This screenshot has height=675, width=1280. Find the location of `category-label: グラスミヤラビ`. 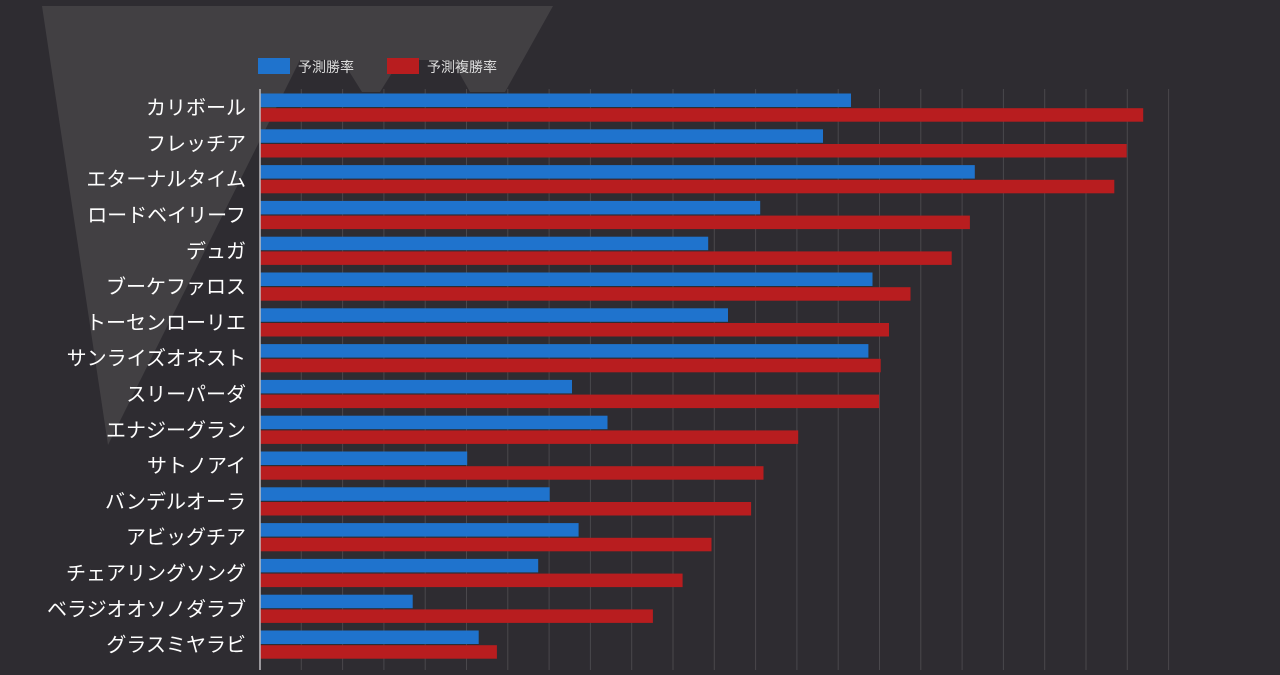

category-label: グラスミヤラビ is located at coordinates (176, 645).